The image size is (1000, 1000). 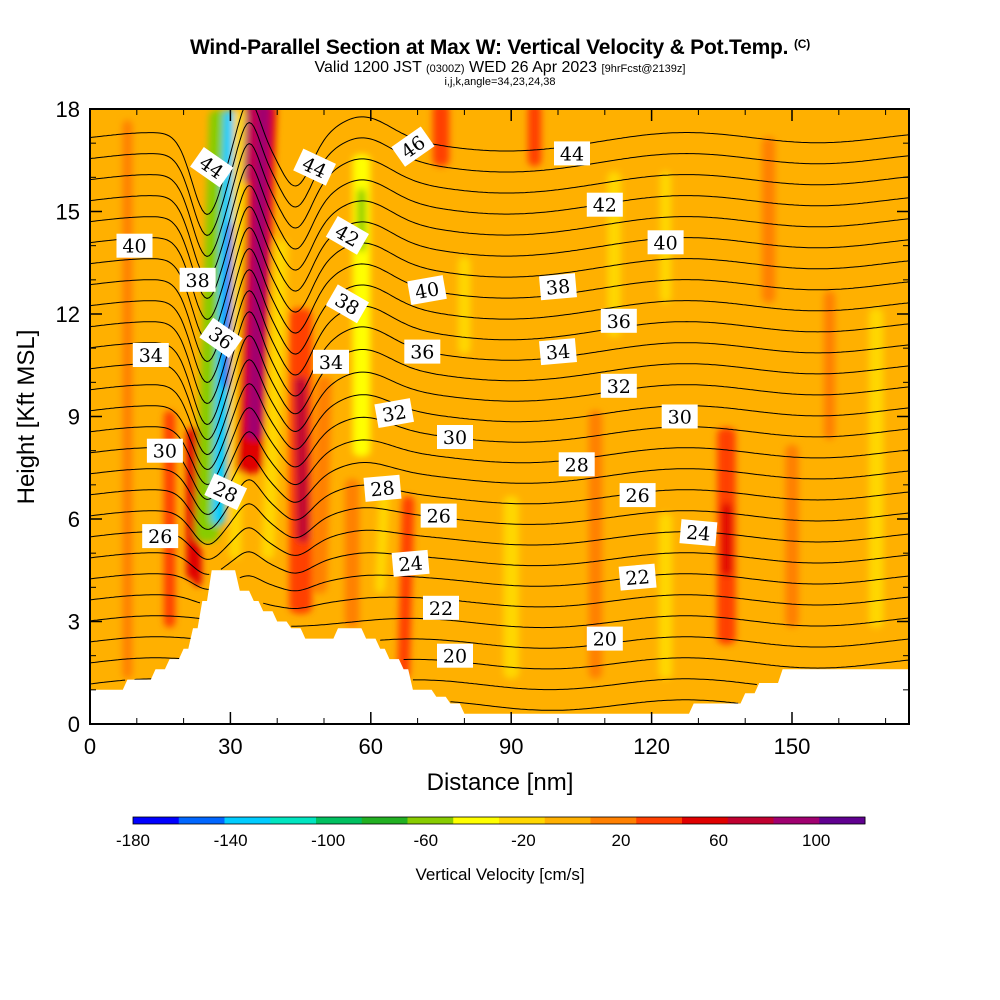 What do you see at coordinates (718, 840) in the screenshot?
I see `colorbar-tick-label: 60` at bounding box center [718, 840].